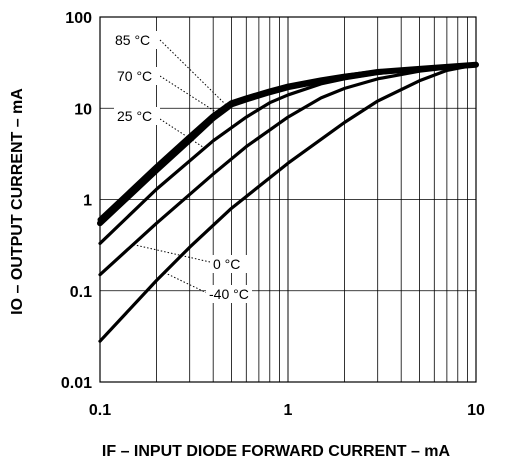 The width and height of the screenshot is (509, 463). I want to click on x-tick-label: 1, so click(288, 410).